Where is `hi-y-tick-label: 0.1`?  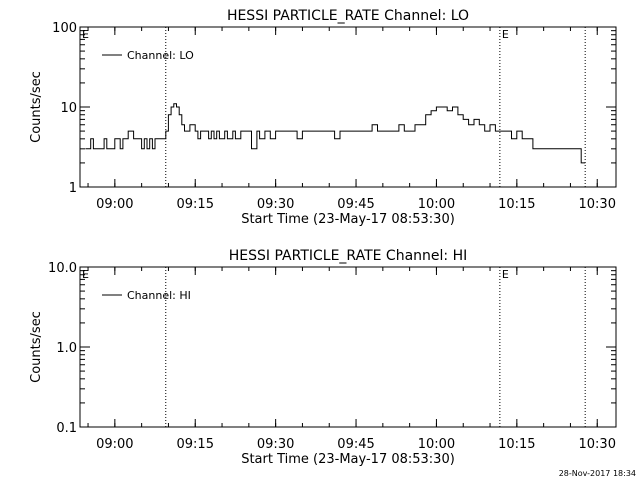 hi-y-tick-label: 0.1 is located at coordinates (66, 428).